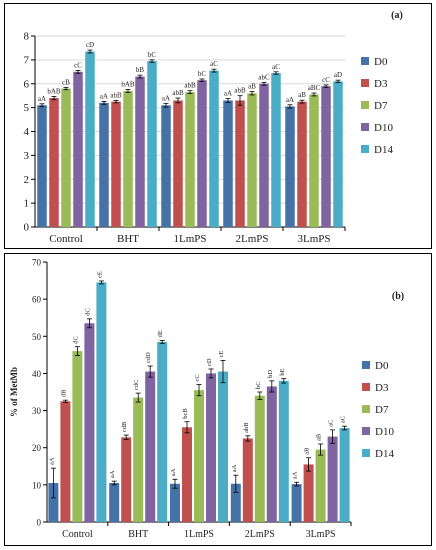 Image resolution: width=436 pixels, height=550 pixels. What do you see at coordinates (27, 108) in the screenshot?
I see `y-tick-label: 5` at bounding box center [27, 108].